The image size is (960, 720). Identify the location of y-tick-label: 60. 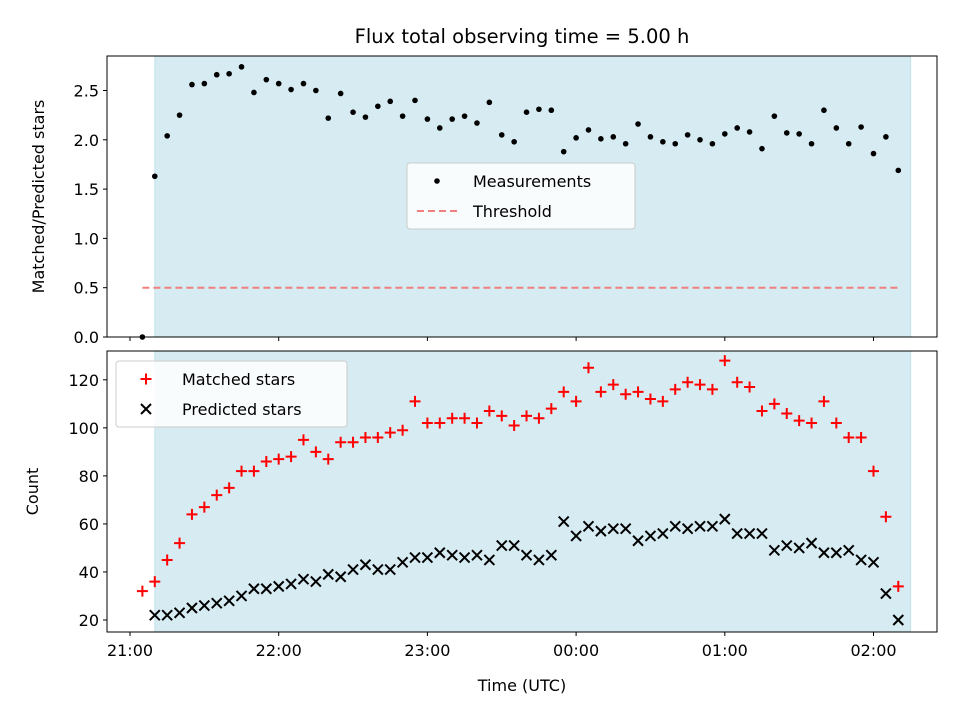
(89, 524).